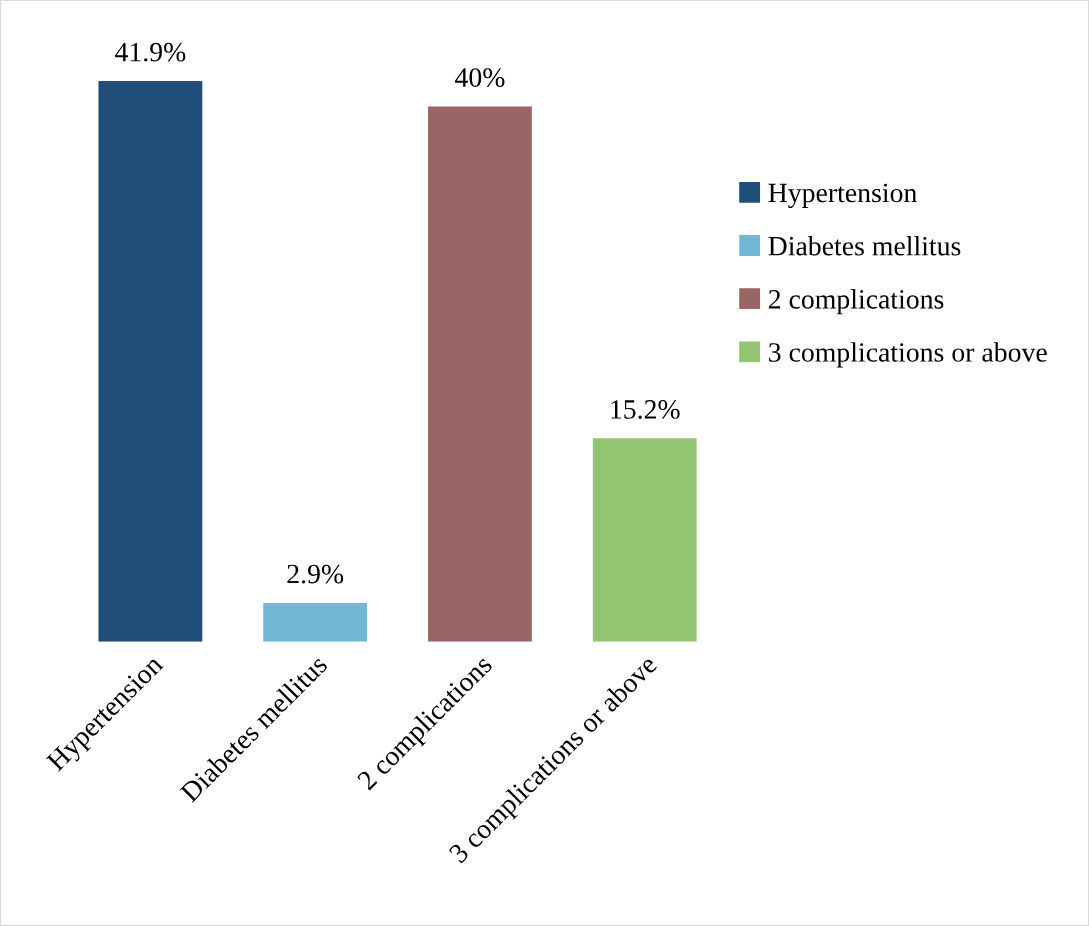  Describe the element at coordinates (645, 409) in the screenshot. I see `data-label: 15.2%` at that location.